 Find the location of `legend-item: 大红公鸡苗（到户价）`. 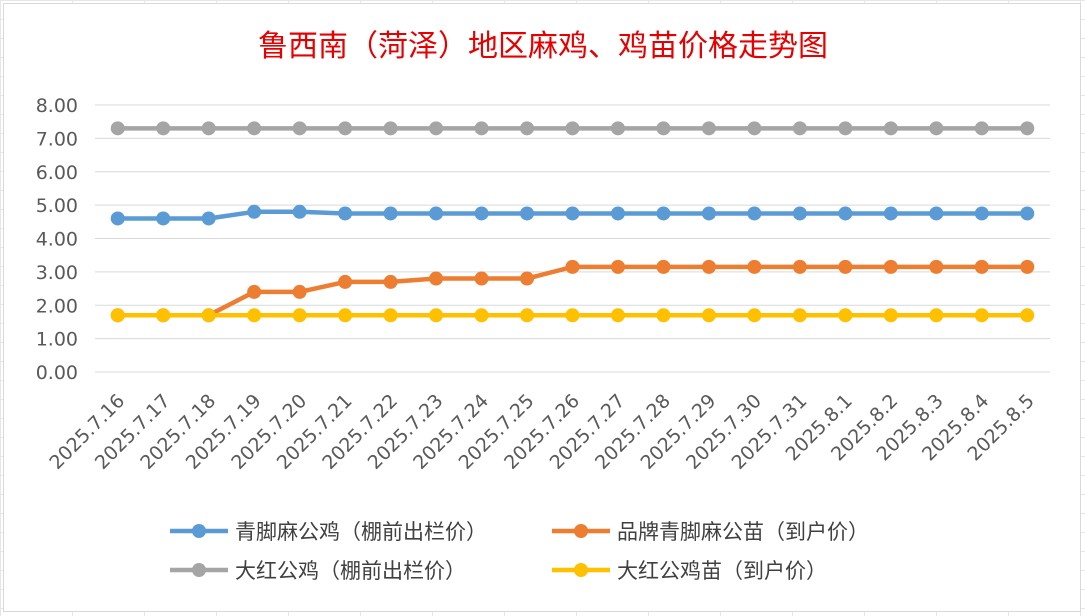

legend-item: 大红公鸡苗（到户价） is located at coordinates (689, 571).